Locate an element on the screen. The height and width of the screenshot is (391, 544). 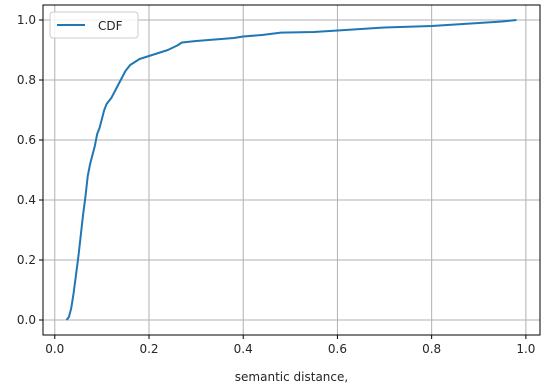
x-tick-label: 0.4 is located at coordinates (243, 349).